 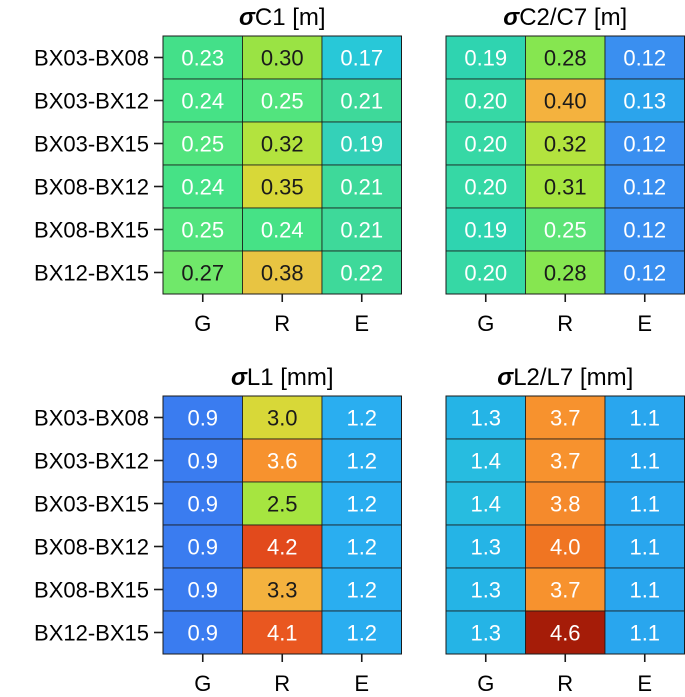 What do you see at coordinates (511, 17) in the screenshot?
I see `title-symbol: σ` at bounding box center [511, 17].